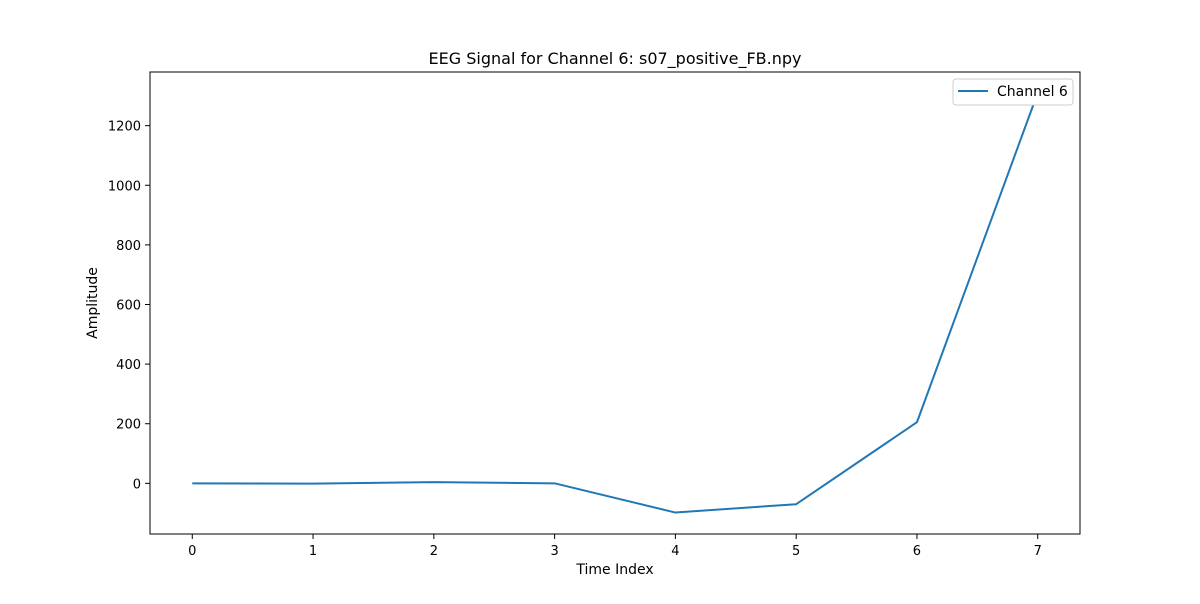 This screenshot has height=604, width=1200. I want to click on y-tick-label: 200, so click(128, 425).